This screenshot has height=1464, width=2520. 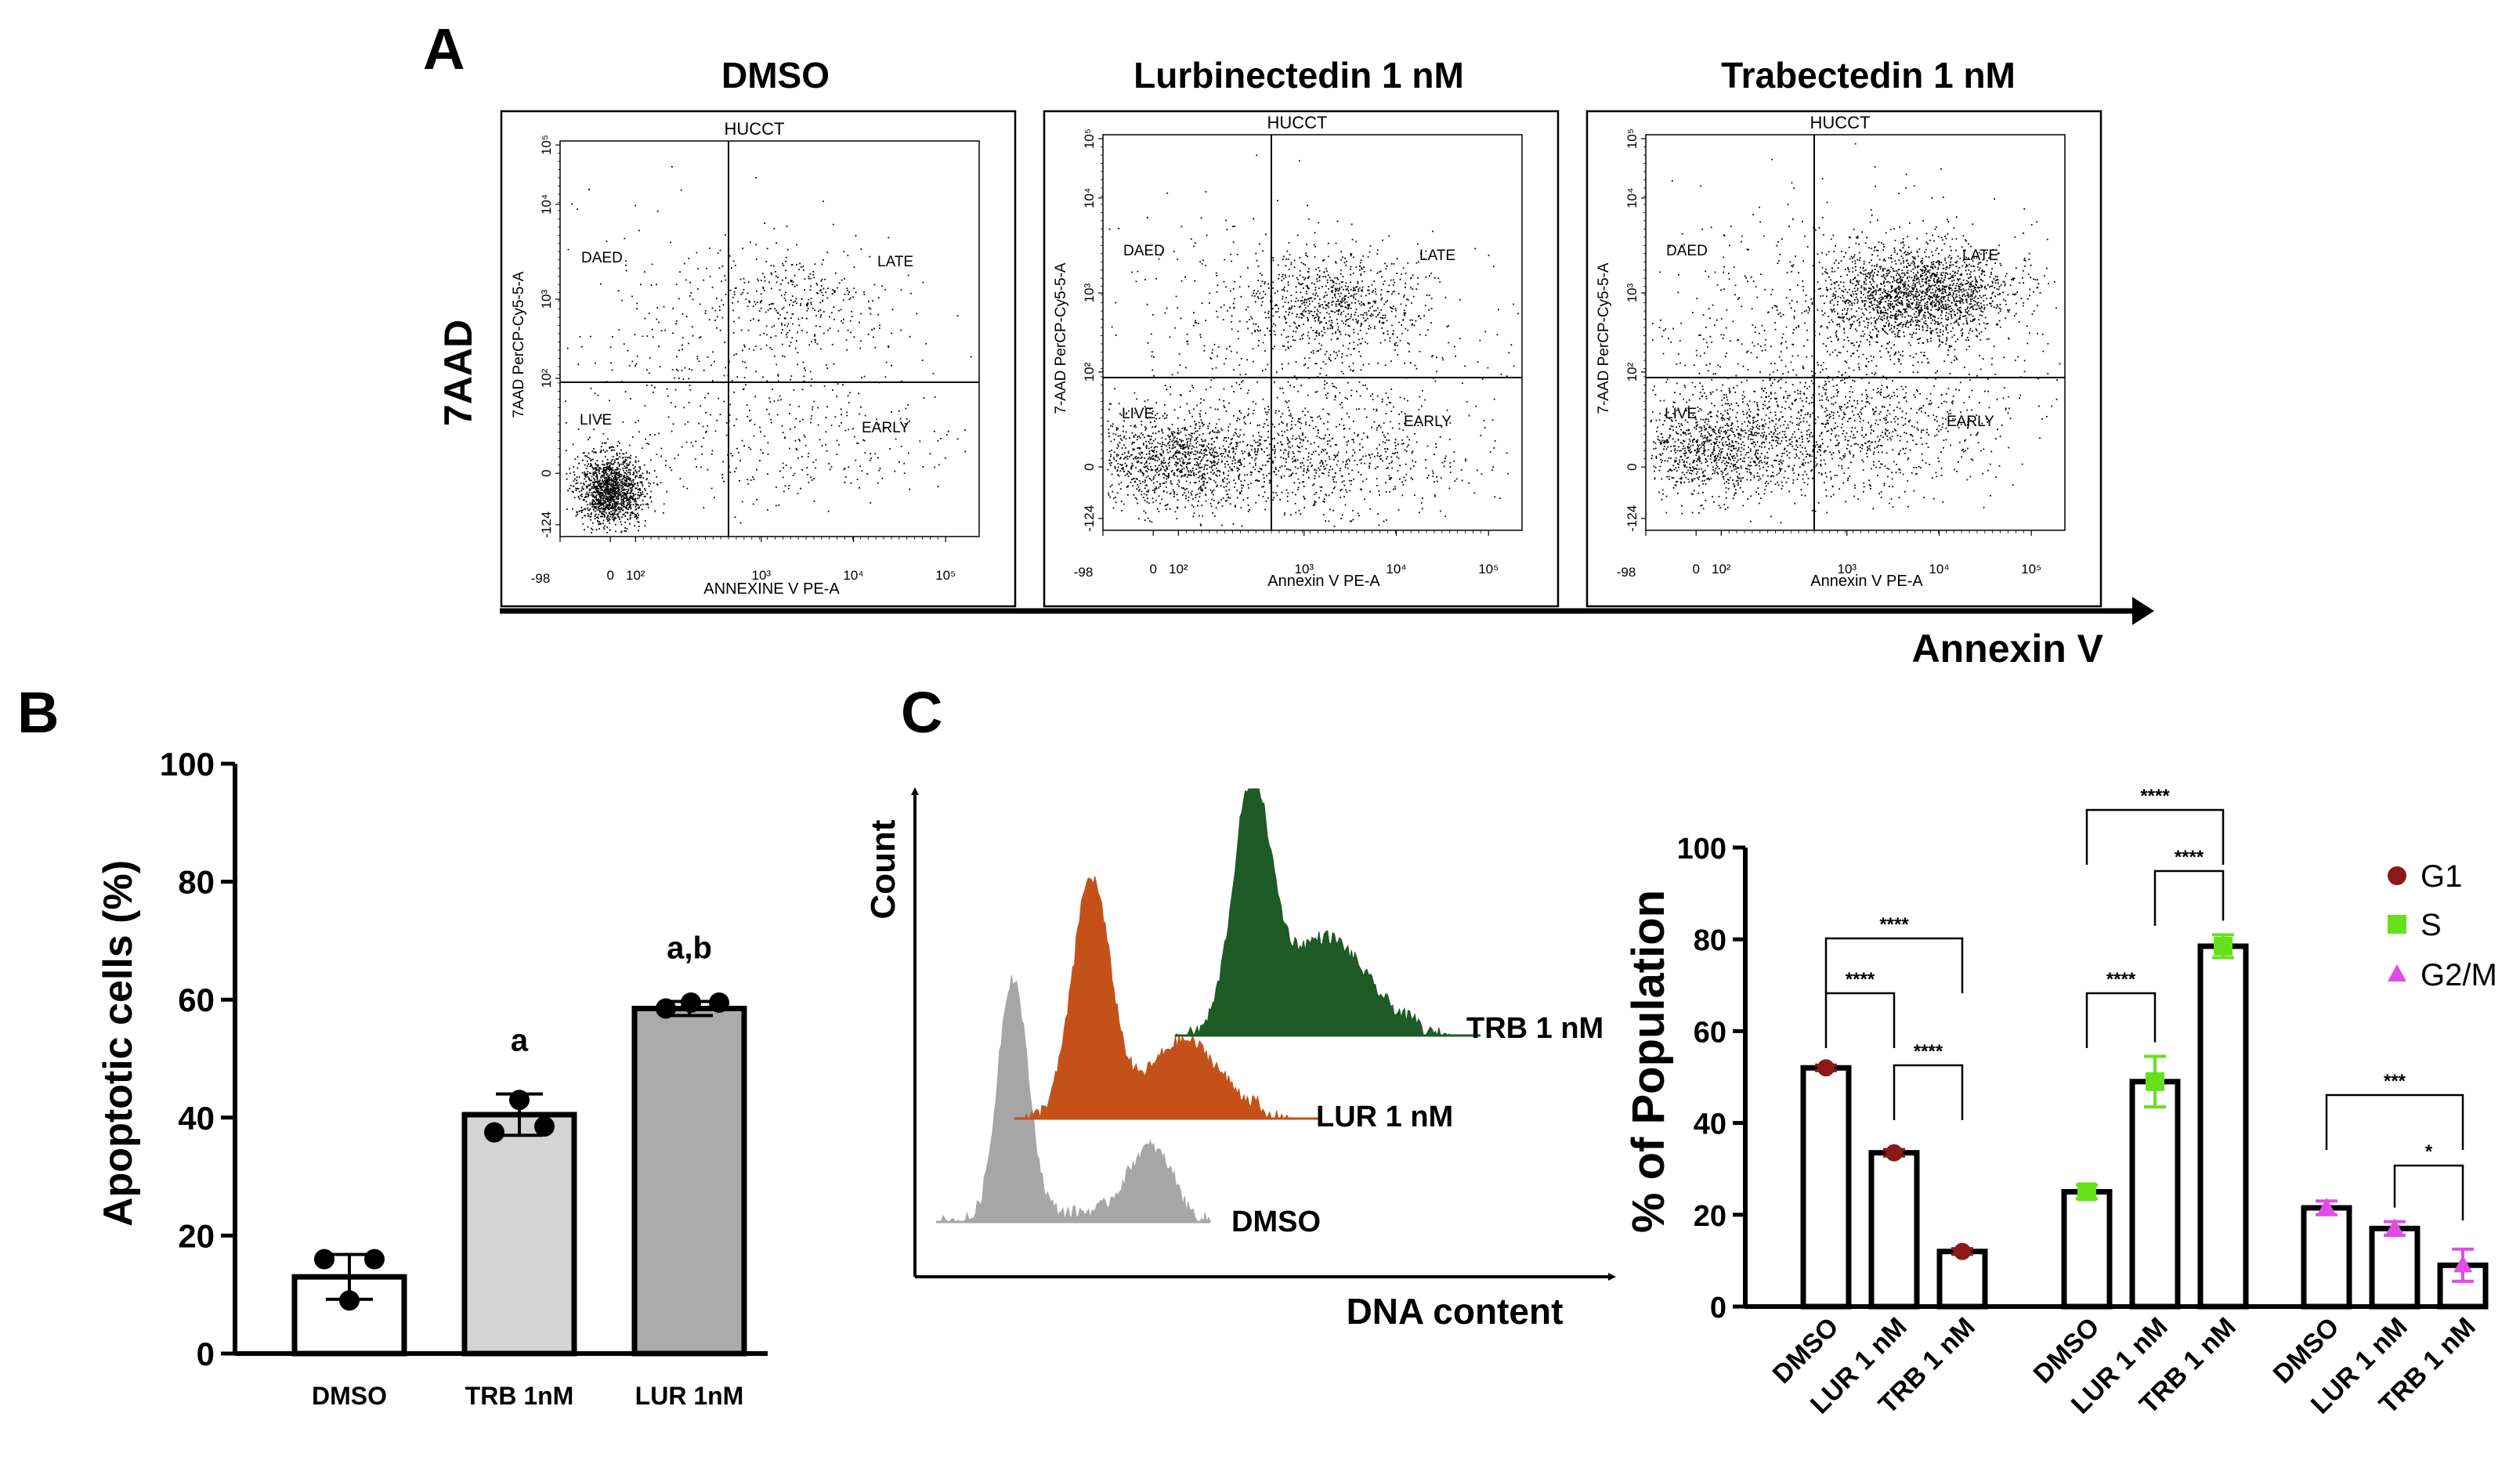 What do you see at coordinates (38, 712) in the screenshot?
I see `panel-b-label: B` at bounding box center [38, 712].